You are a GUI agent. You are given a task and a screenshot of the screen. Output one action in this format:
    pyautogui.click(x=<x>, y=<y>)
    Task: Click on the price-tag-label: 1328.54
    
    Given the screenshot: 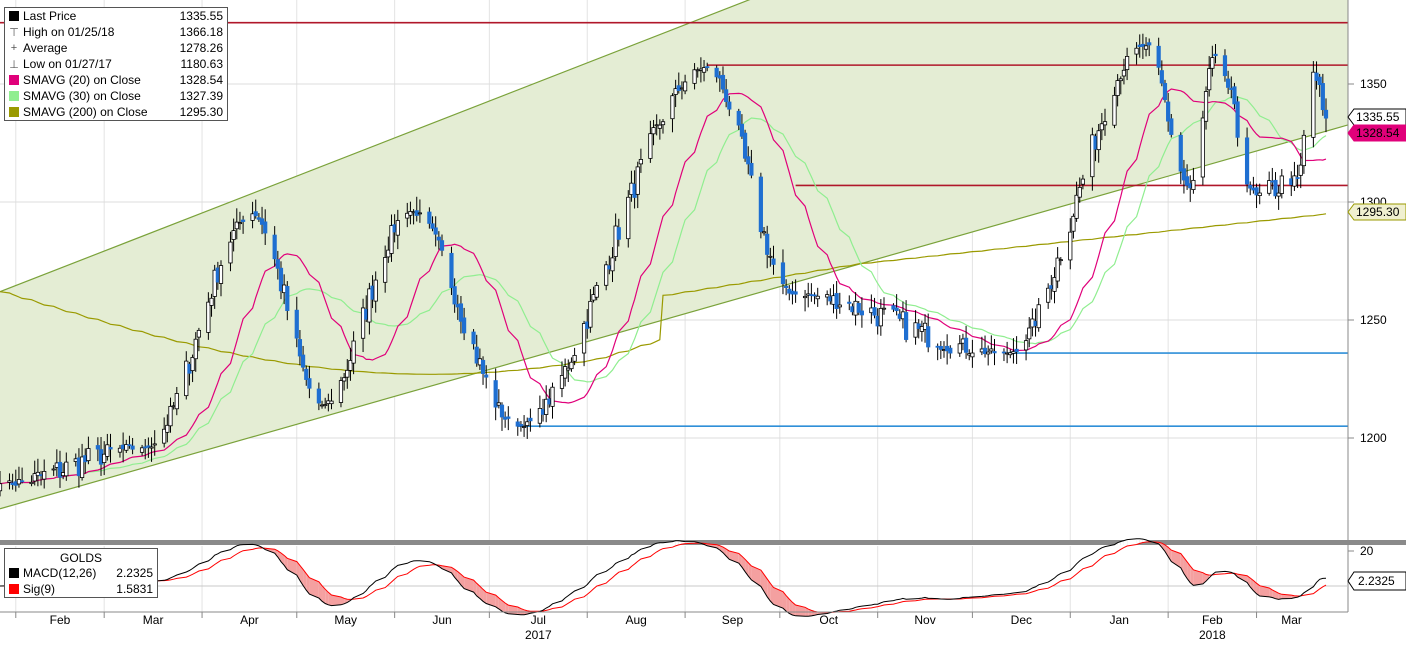 What is the action you would take?
    pyautogui.click(x=1378, y=133)
    